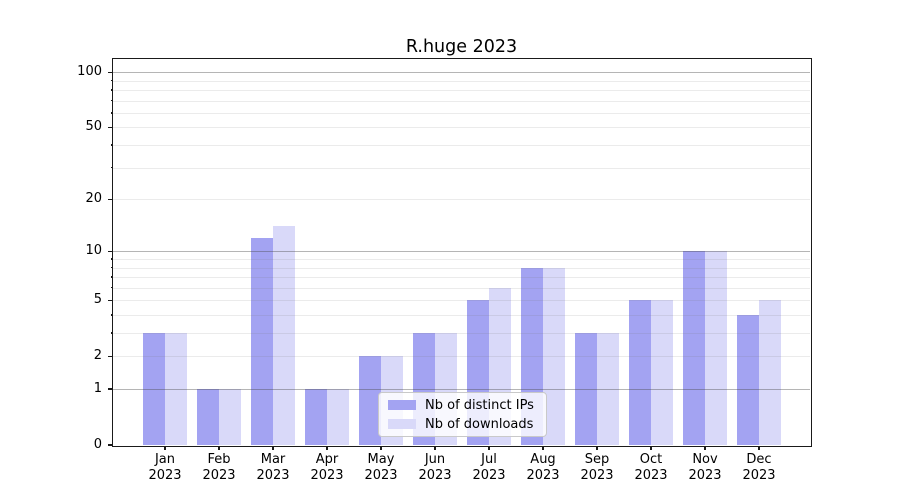 This screenshot has height=500, width=900. Describe the element at coordinates (543, 467) in the screenshot. I see `x-tick-label: Aug 2023` at that location.